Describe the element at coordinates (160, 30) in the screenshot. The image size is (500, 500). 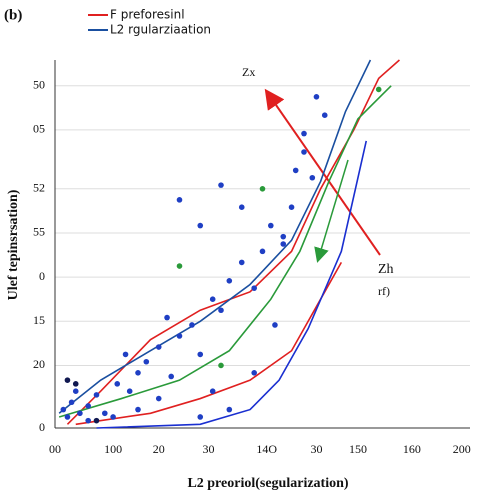
I see `legend-label: L2 rgularziaation` at that location.